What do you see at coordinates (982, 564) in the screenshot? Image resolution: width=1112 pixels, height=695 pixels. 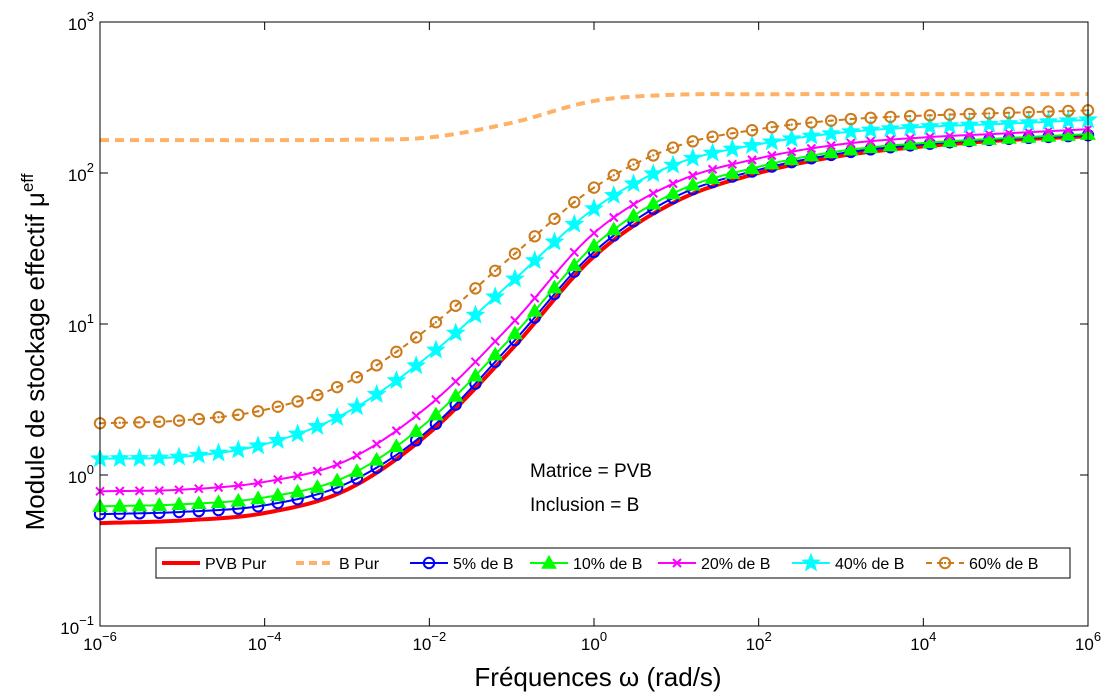 I see `legend-entry: 60% de B` at bounding box center [982, 564].